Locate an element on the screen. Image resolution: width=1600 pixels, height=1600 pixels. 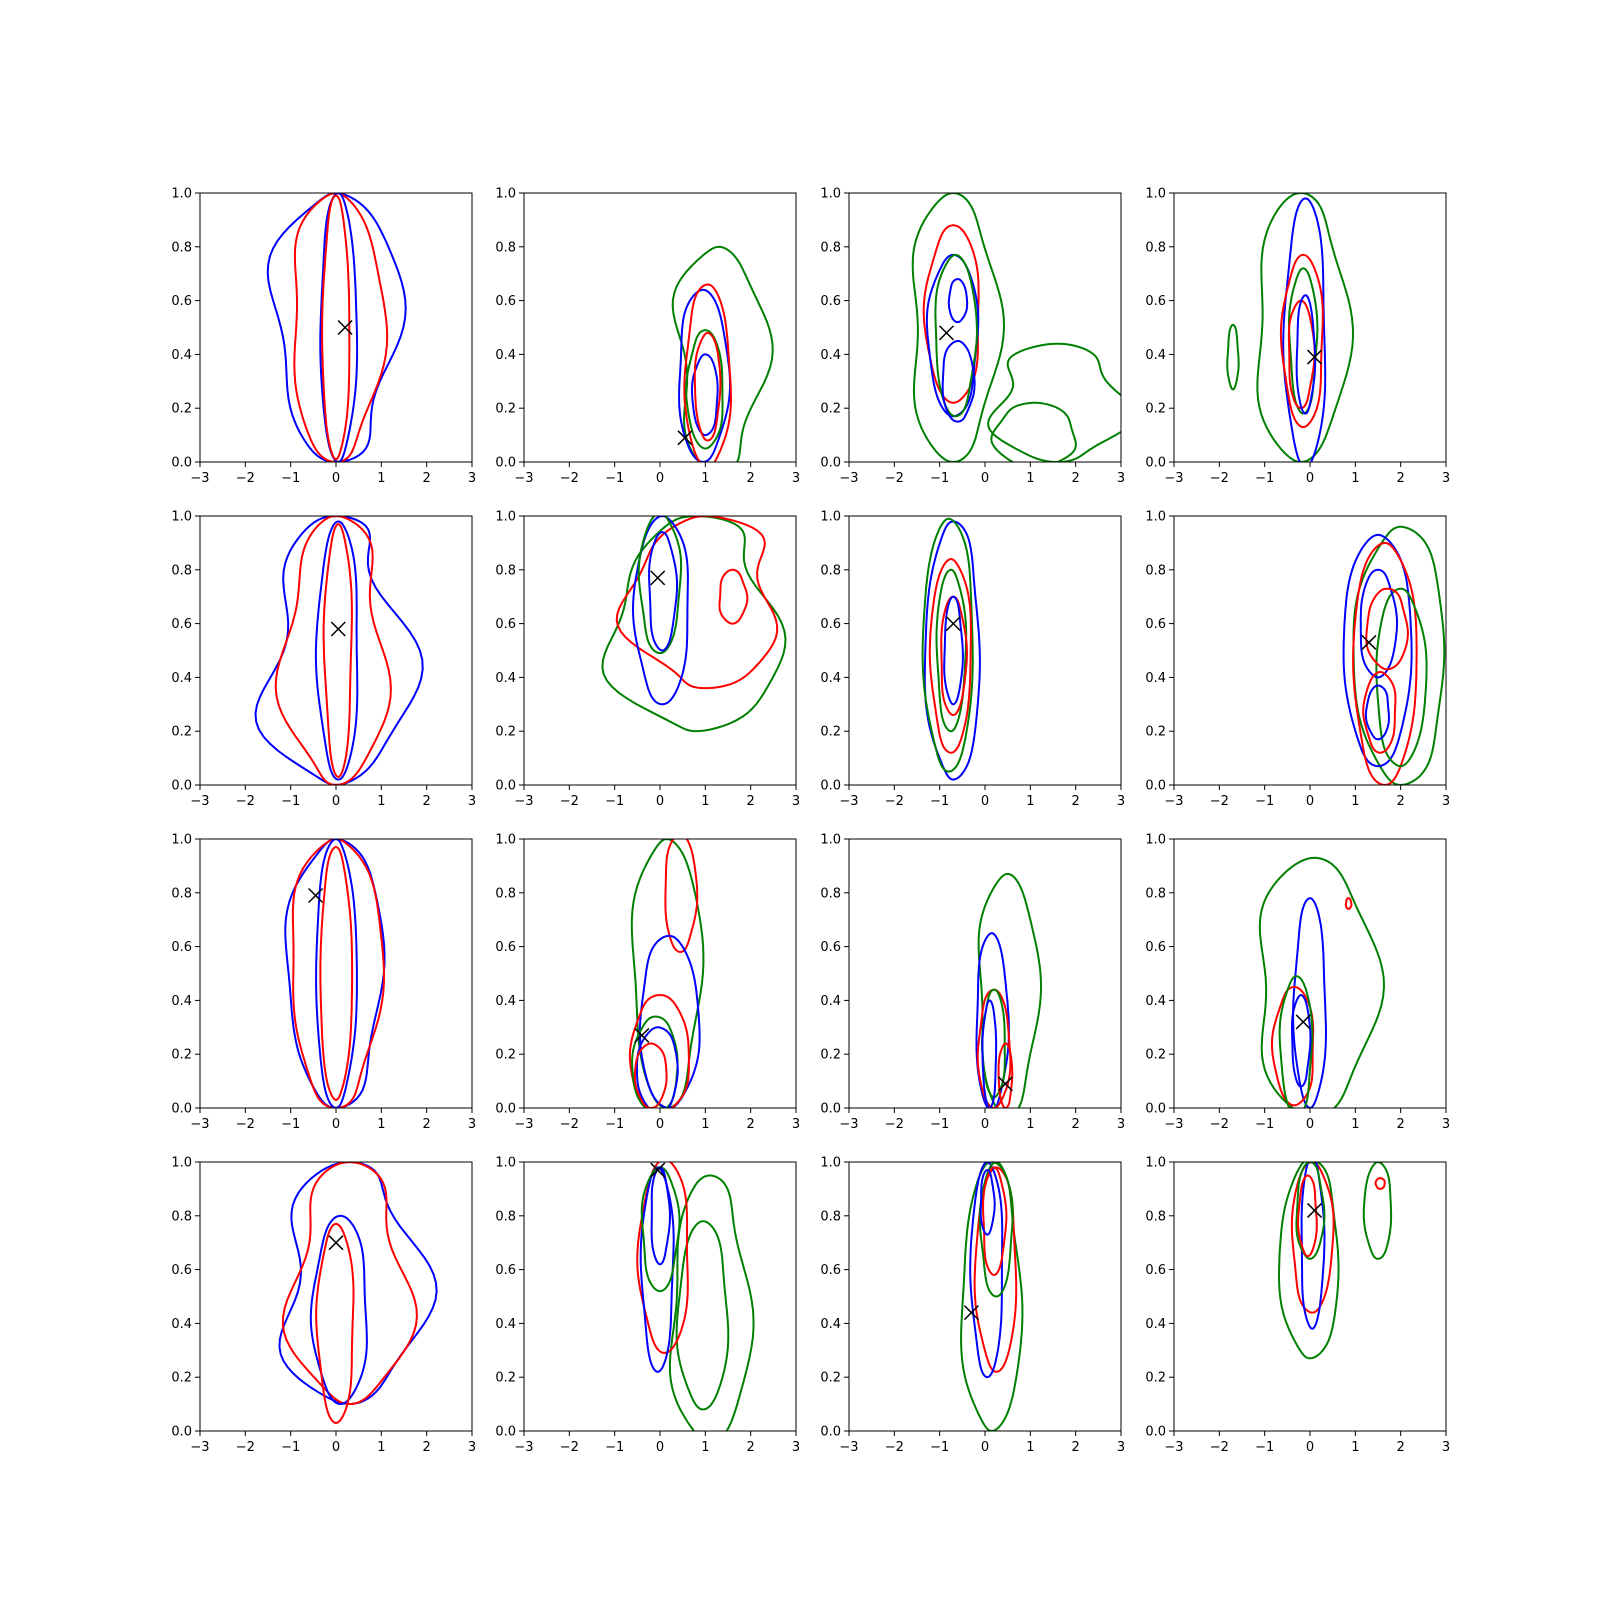
subplot-3-2: −3 −2 −1 0 1 2 3 0.0 0.2 0.4 0.6 0.8 1.0 is located at coordinates (647, 983).